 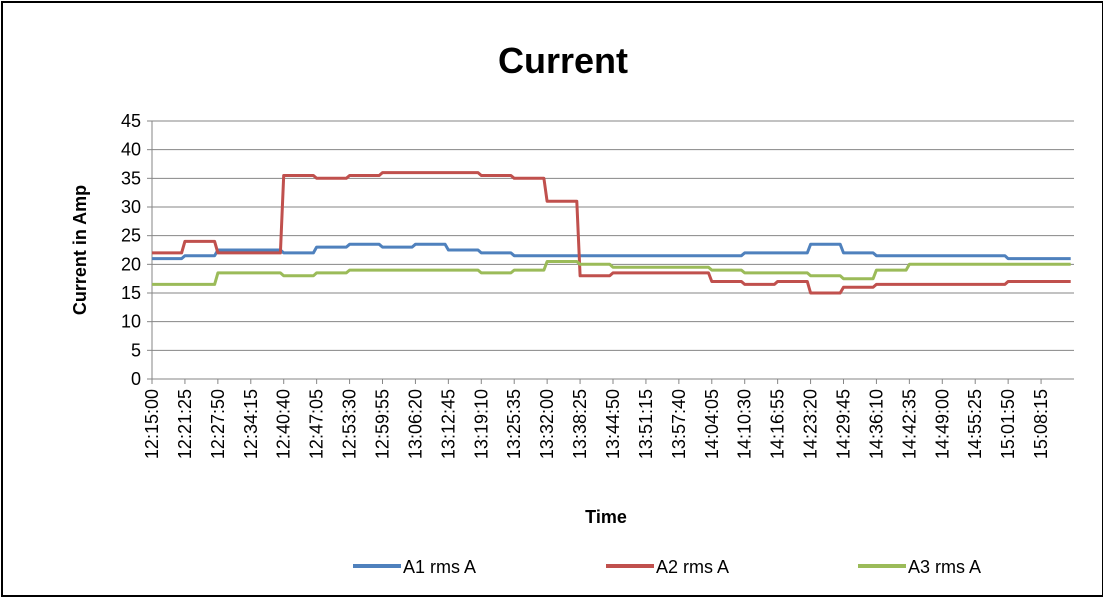 I want to click on y-tick-label: 20, so click(x=131, y=264).